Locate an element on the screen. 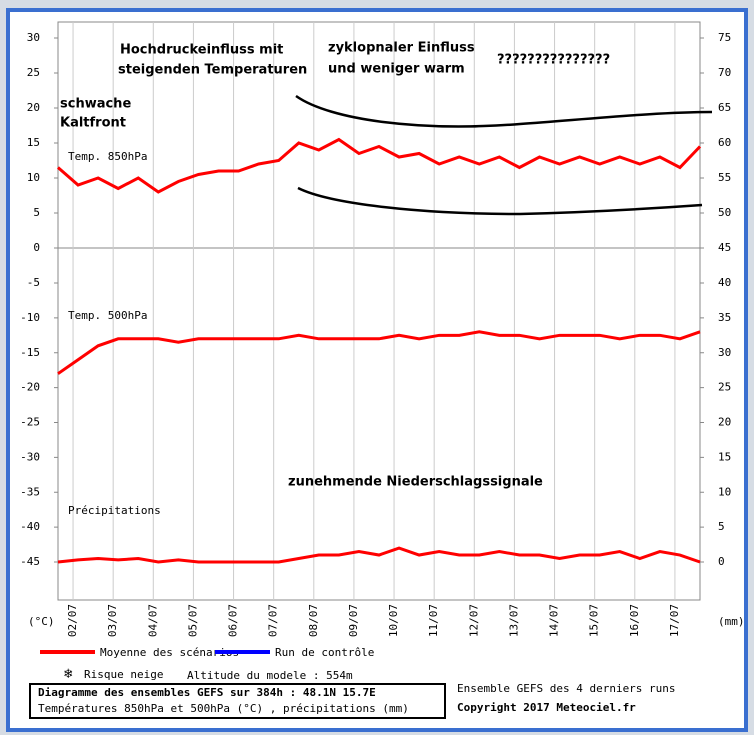 This screenshot has width=754, height=735. legend-label: Moyenne des scénarios is located at coordinates (169, 652).